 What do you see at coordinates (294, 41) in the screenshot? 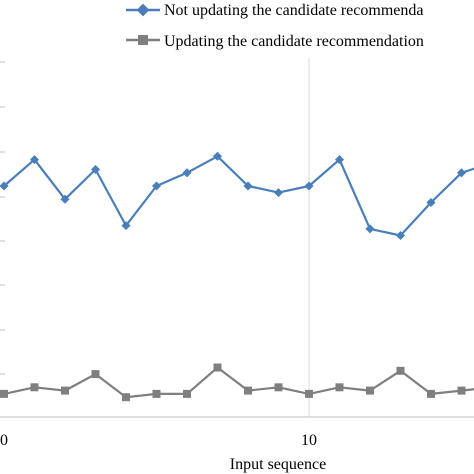
I see `legend-label-updating: Updating the candidate recommendation` at bounding box center [294, 41].